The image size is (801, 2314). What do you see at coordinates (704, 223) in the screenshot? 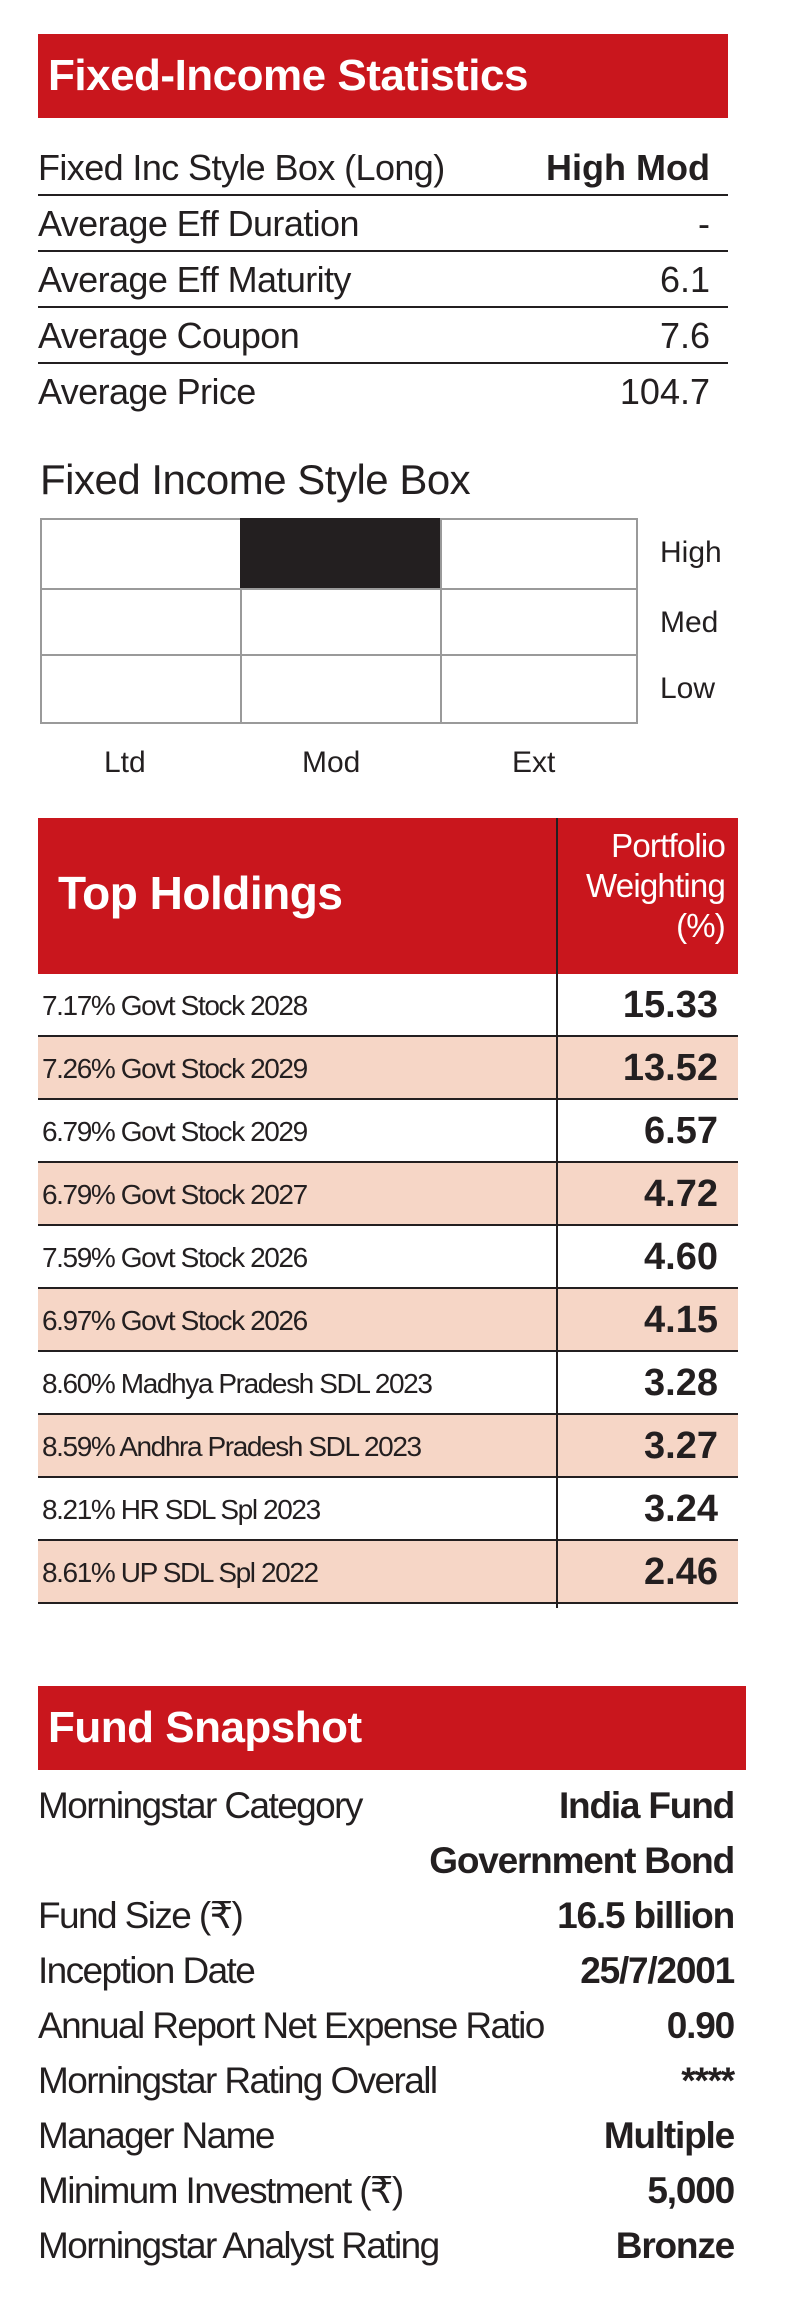
I see `fi-value: -` at bounding box center [704, 223].